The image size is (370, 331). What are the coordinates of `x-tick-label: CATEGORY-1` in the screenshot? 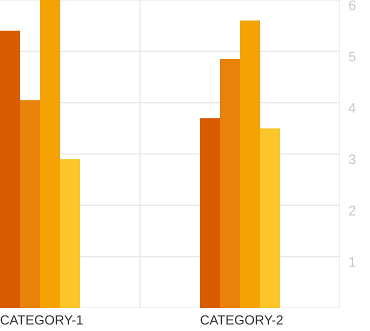 It's located at (41, 320).